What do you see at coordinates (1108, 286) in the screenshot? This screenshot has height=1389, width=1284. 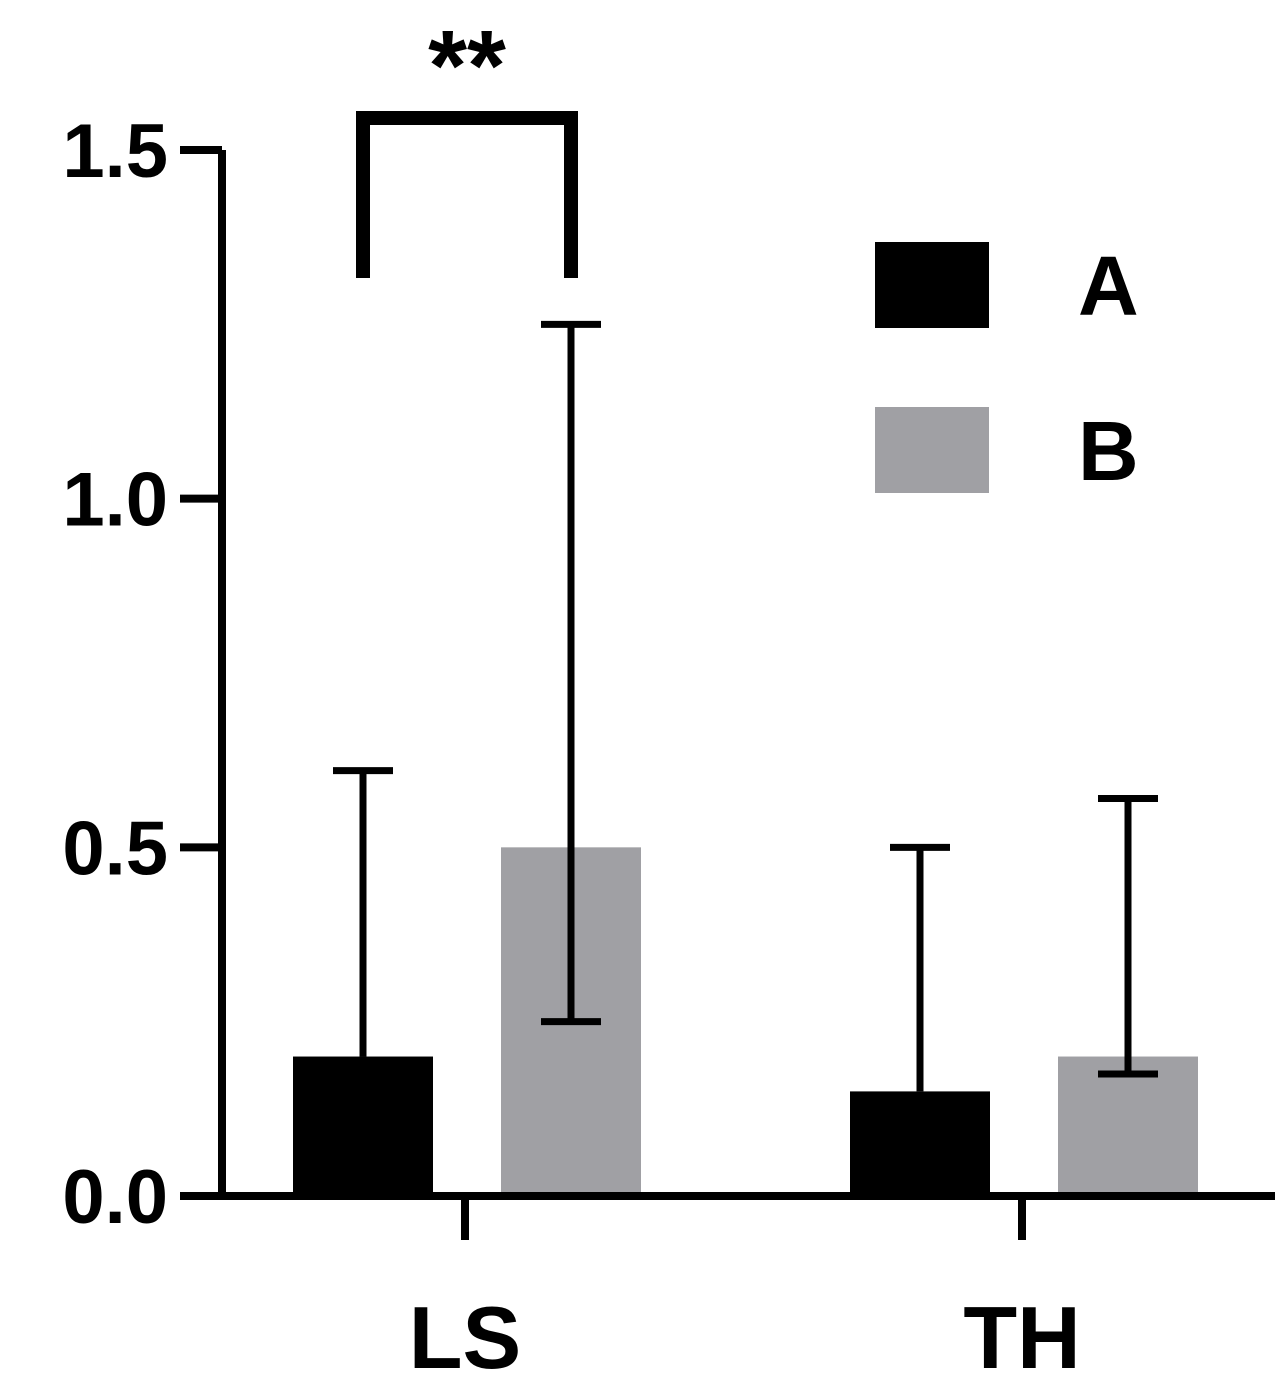 I see `legend-label-A: A` at bounding box center [1108, 286].